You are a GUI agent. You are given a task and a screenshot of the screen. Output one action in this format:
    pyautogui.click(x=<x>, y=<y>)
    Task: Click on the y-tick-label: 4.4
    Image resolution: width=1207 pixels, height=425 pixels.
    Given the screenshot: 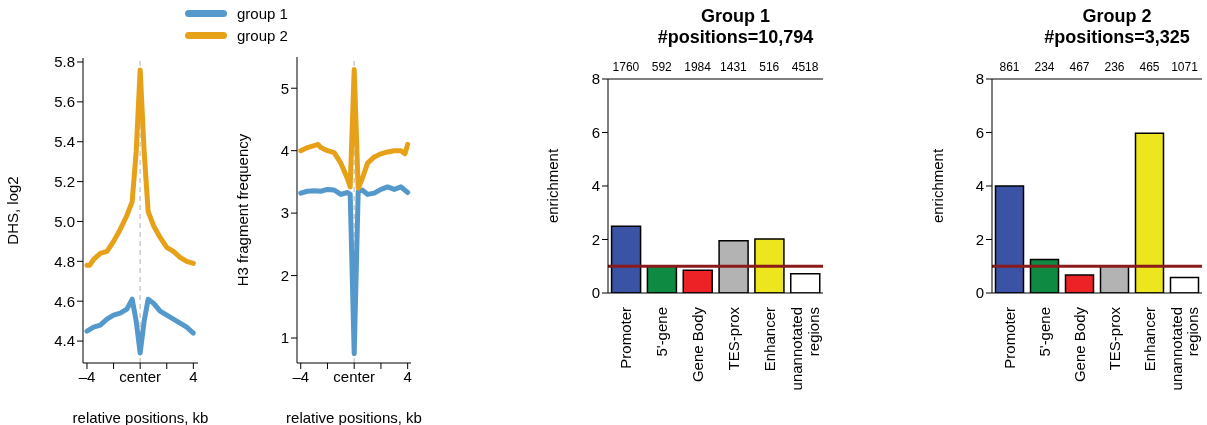 What is the action you would take?
    pyautogui.click(x=64, y=341)
    